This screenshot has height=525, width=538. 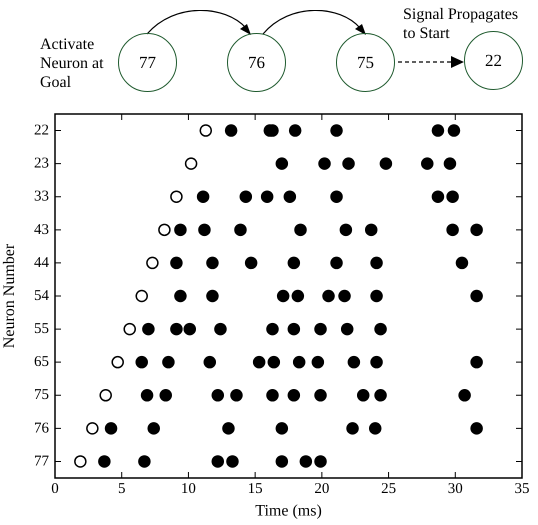 I want to click on x-tick-label: 35, so click(x=522, y=488).